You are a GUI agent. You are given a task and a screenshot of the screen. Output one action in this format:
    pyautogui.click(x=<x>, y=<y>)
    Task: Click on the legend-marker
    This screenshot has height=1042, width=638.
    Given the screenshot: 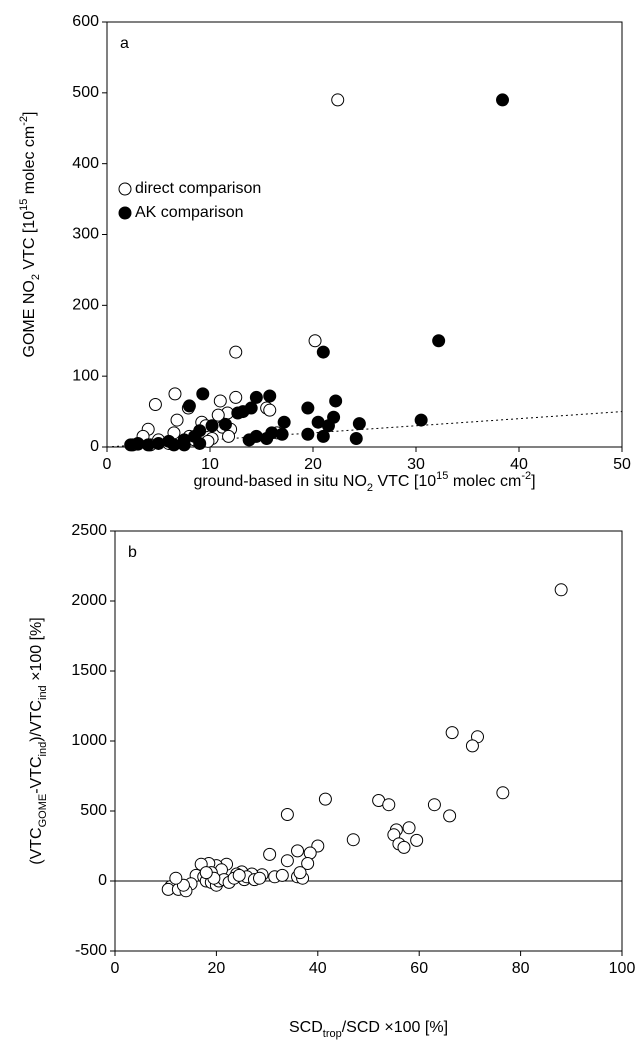 What is the action you would take?
    pyautogui.click(x=125, y=213)
    